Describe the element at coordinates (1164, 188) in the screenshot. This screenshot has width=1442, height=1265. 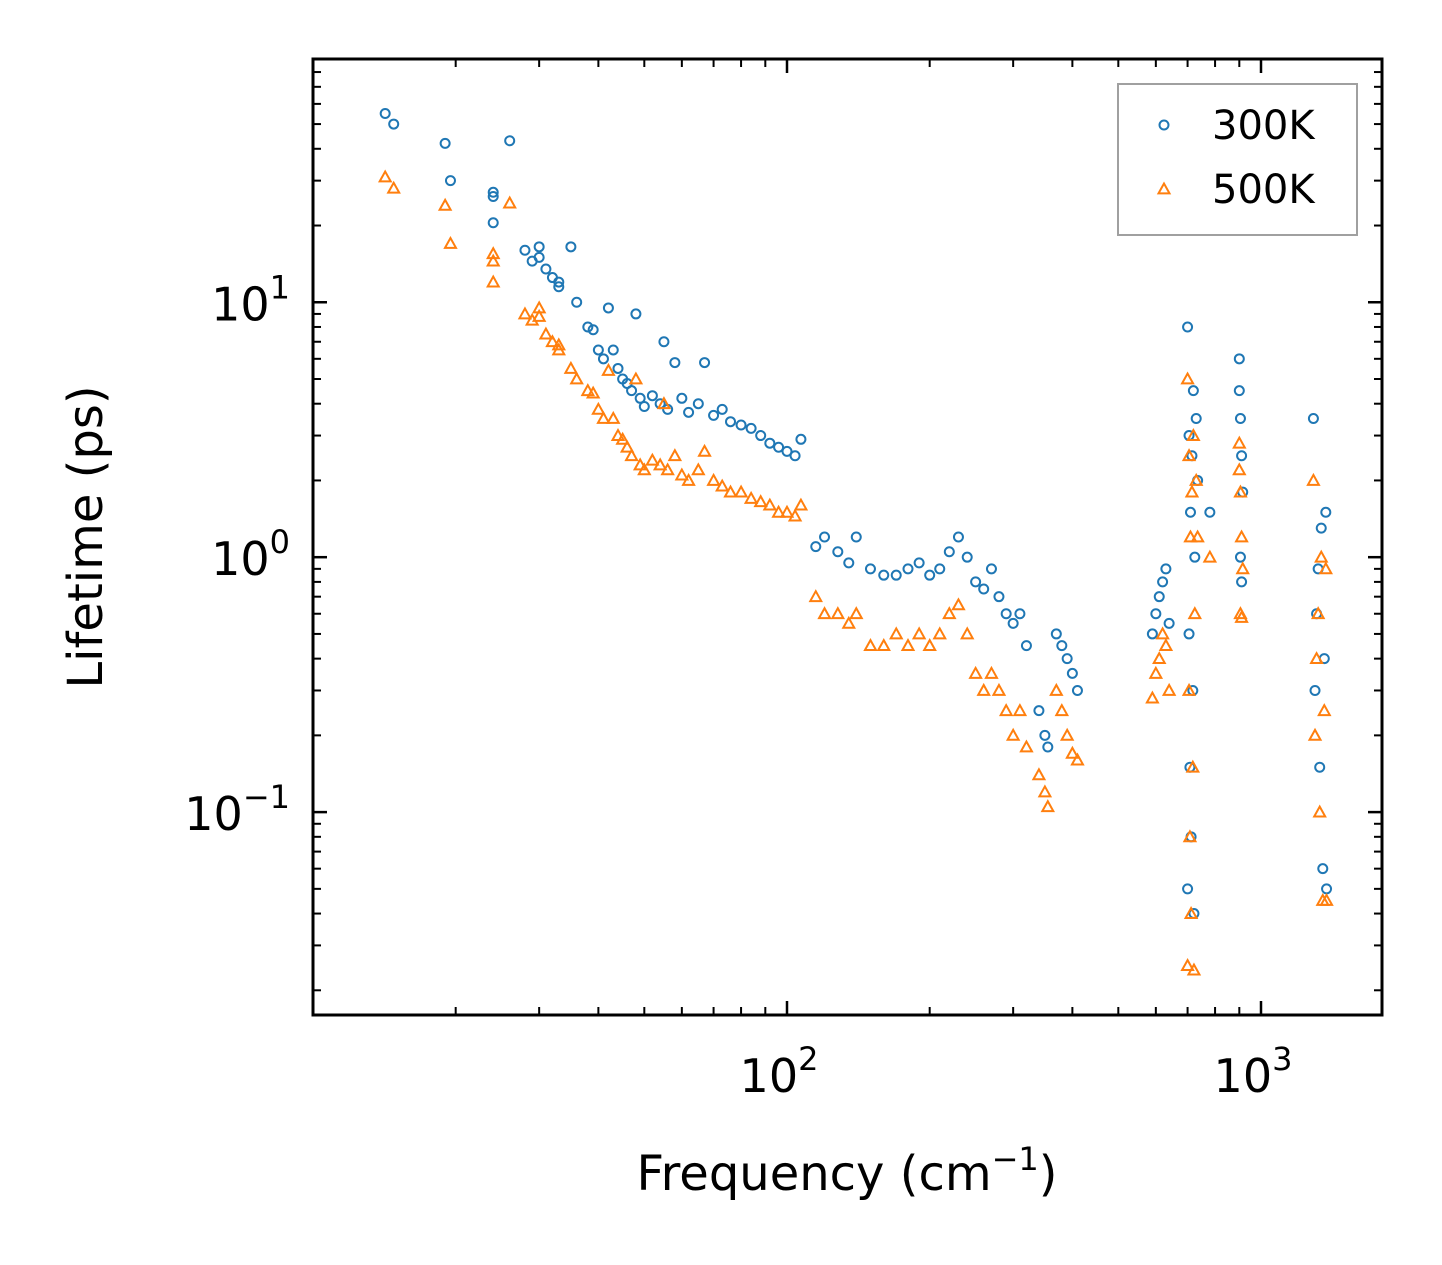
I see `legend-marker-500K` at that location.